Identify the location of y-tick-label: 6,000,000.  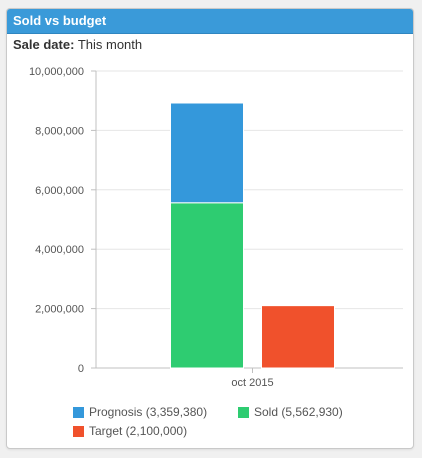
(59, 191).